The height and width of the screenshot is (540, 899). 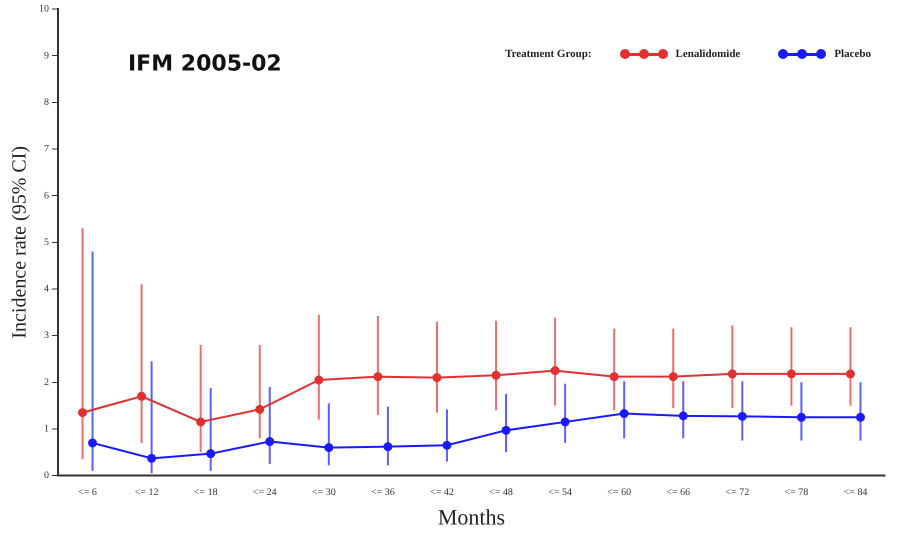 What do you see at coordinates (856, 492) in the screenshot?
I see `x-tick-label: <= 84` at bounding box center [856, 492].